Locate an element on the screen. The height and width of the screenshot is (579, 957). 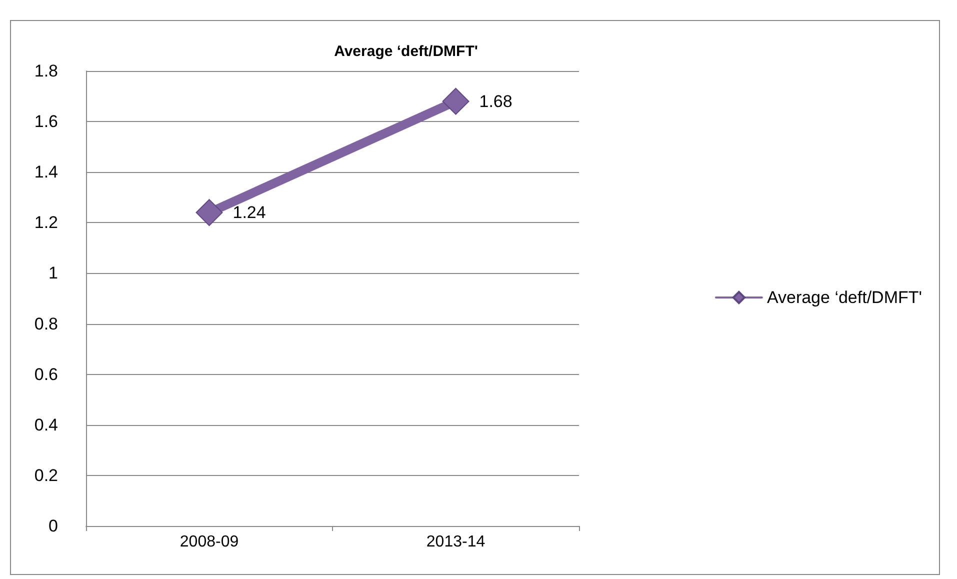
y-tick-label: 0.6 is located at coordinates (46, 374).